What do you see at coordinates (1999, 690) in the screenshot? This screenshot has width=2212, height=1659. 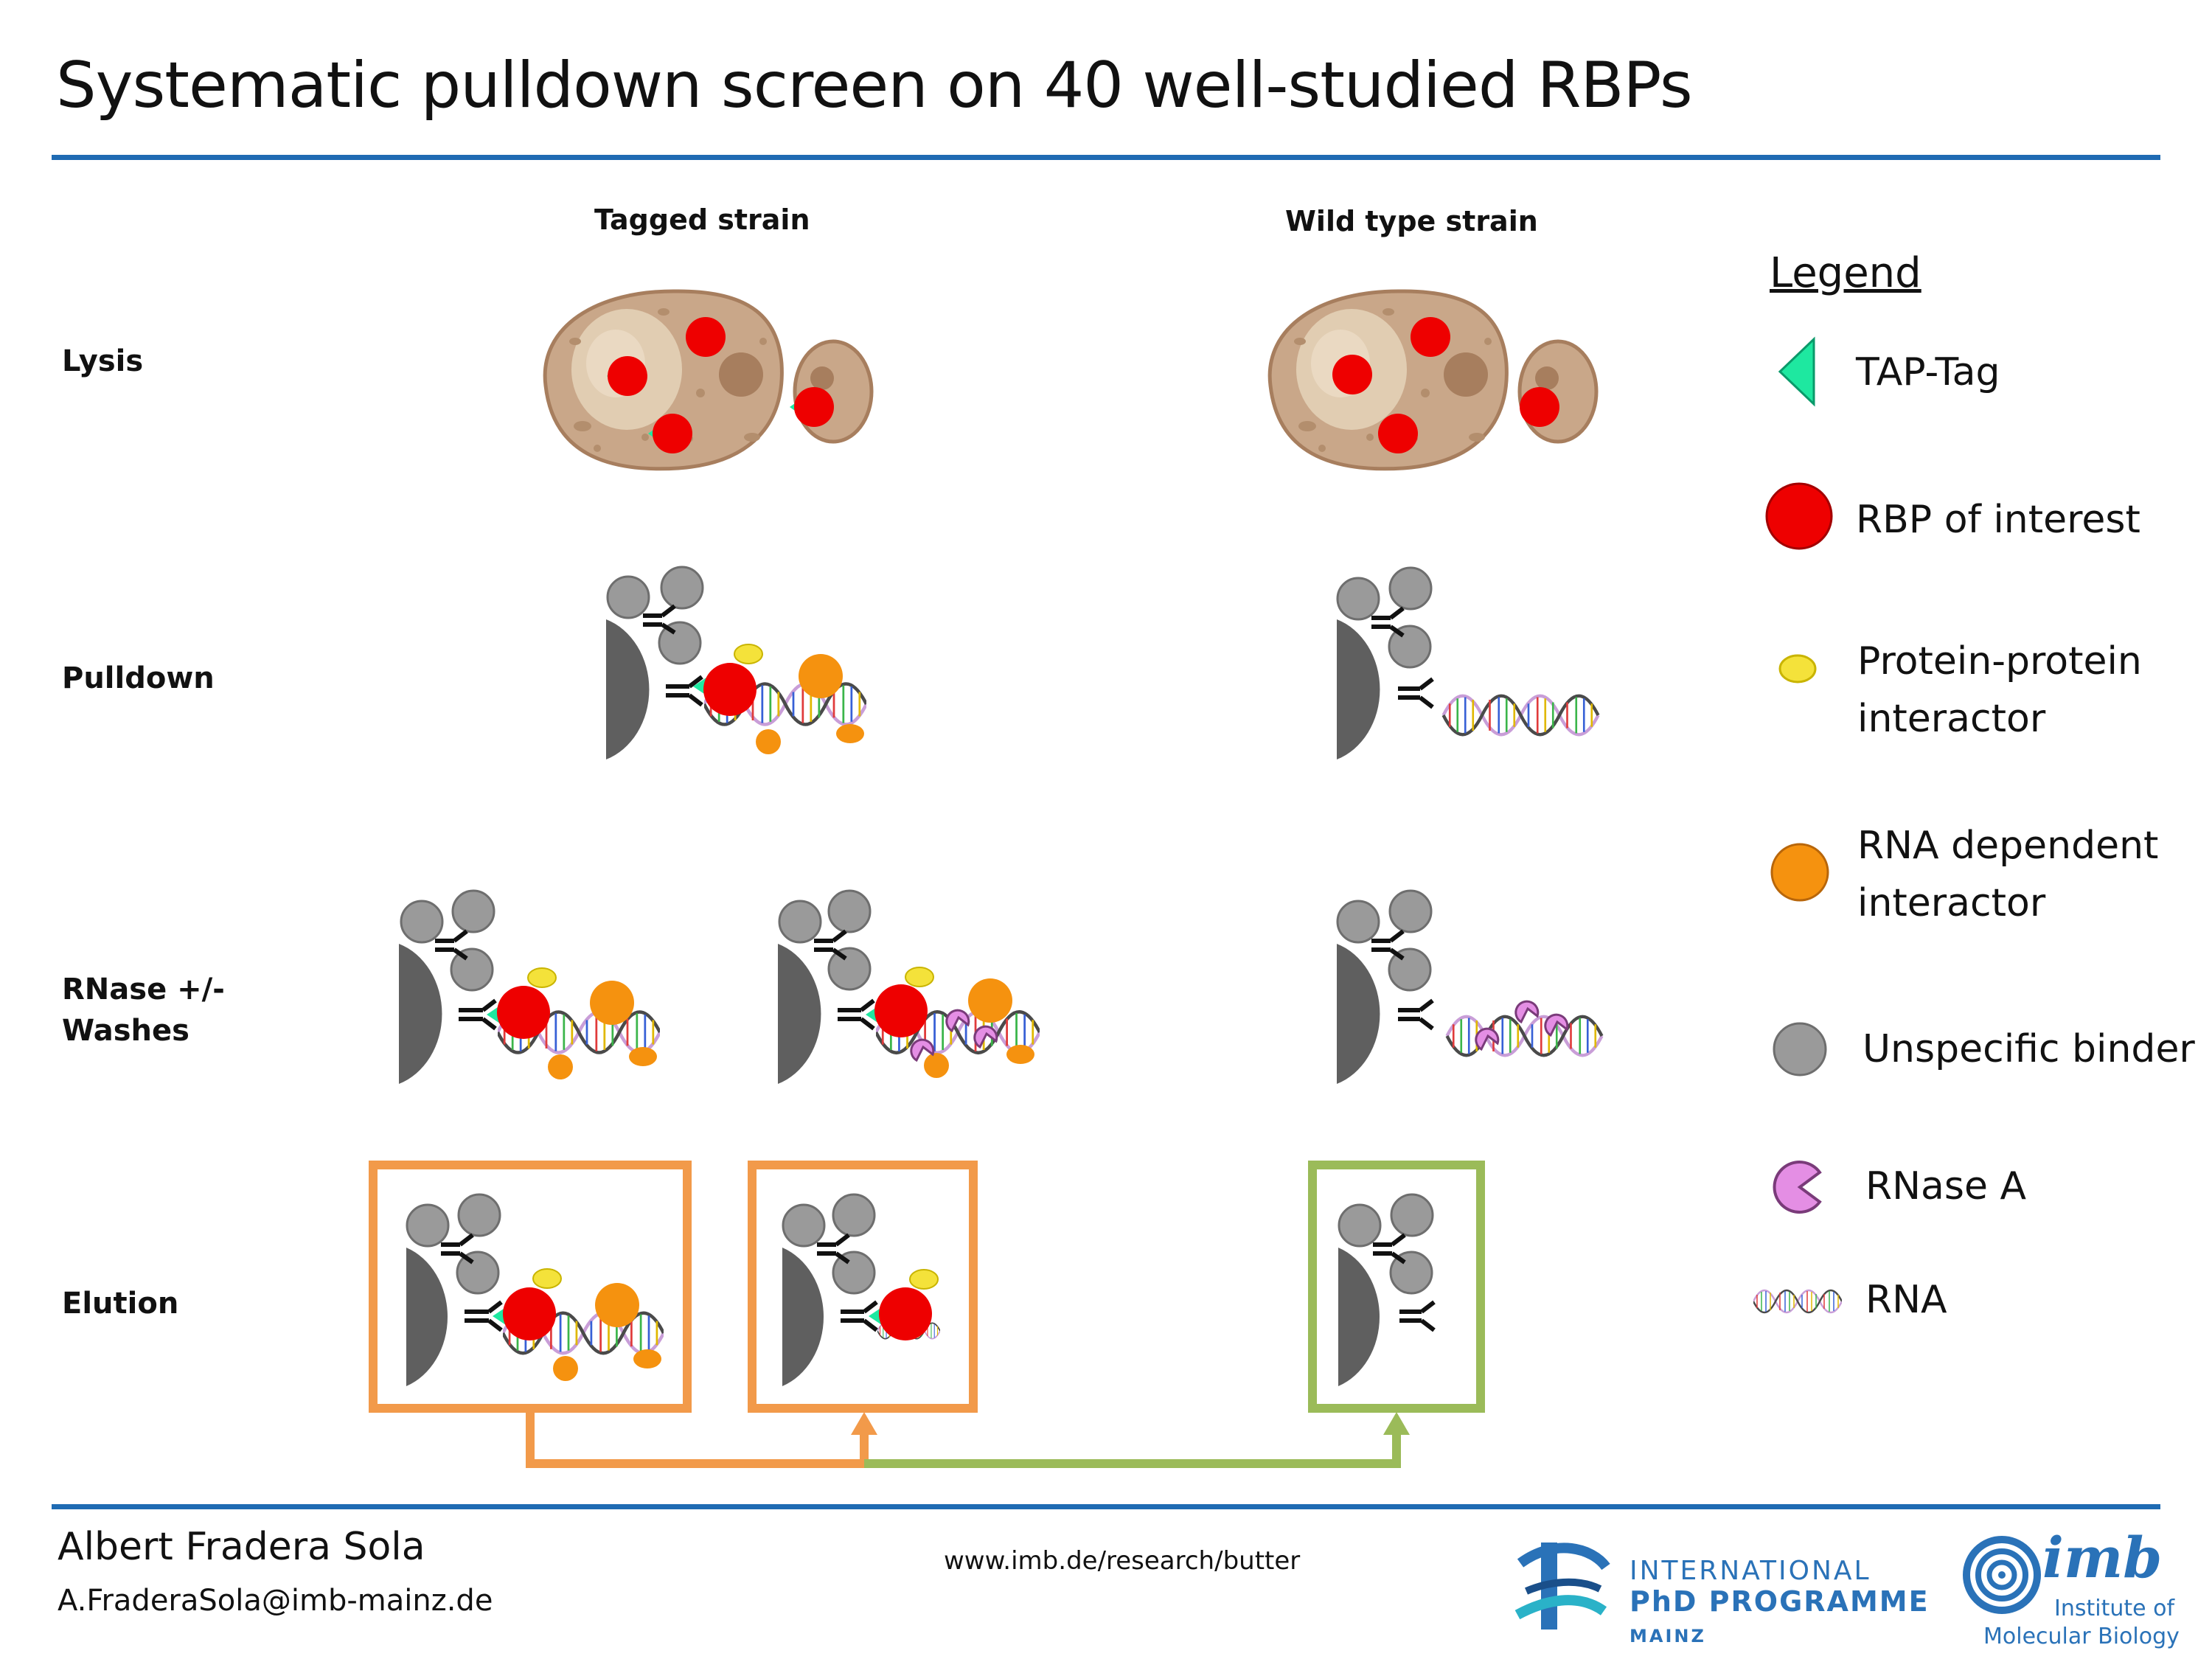 I see `legend-label-ppi: Protein-protein interactor` at bounding box center [1999, 690].